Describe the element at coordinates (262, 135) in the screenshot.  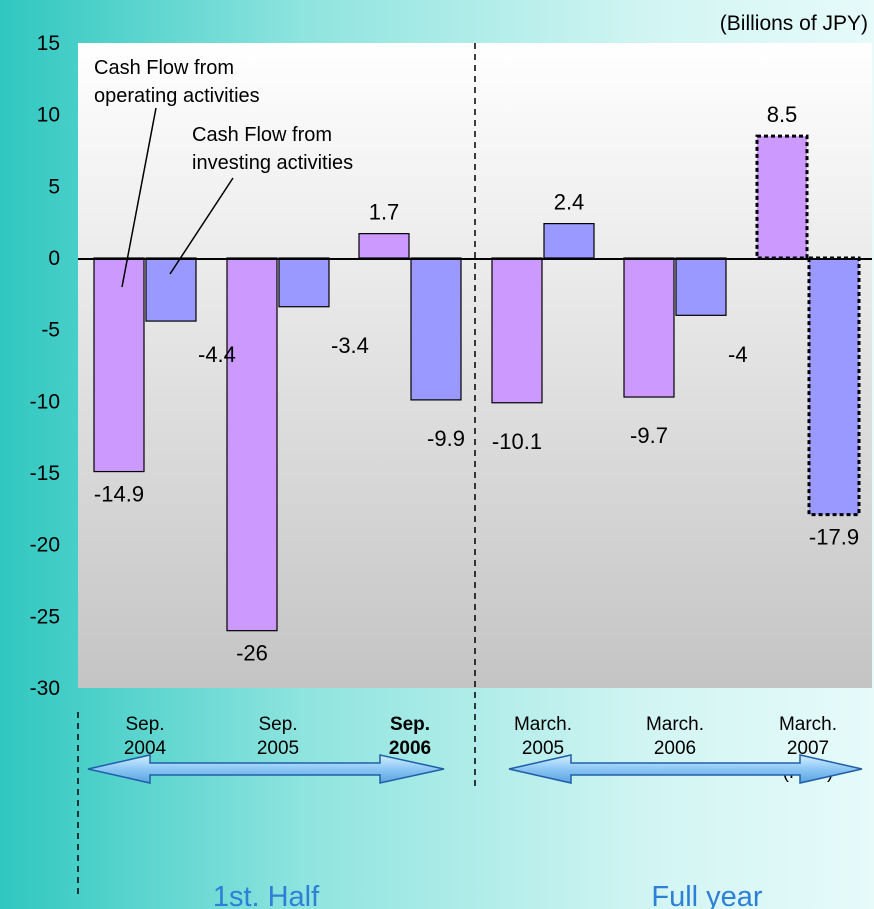
I see `series-label-investing-line-1: Cash Flow from` at that location.